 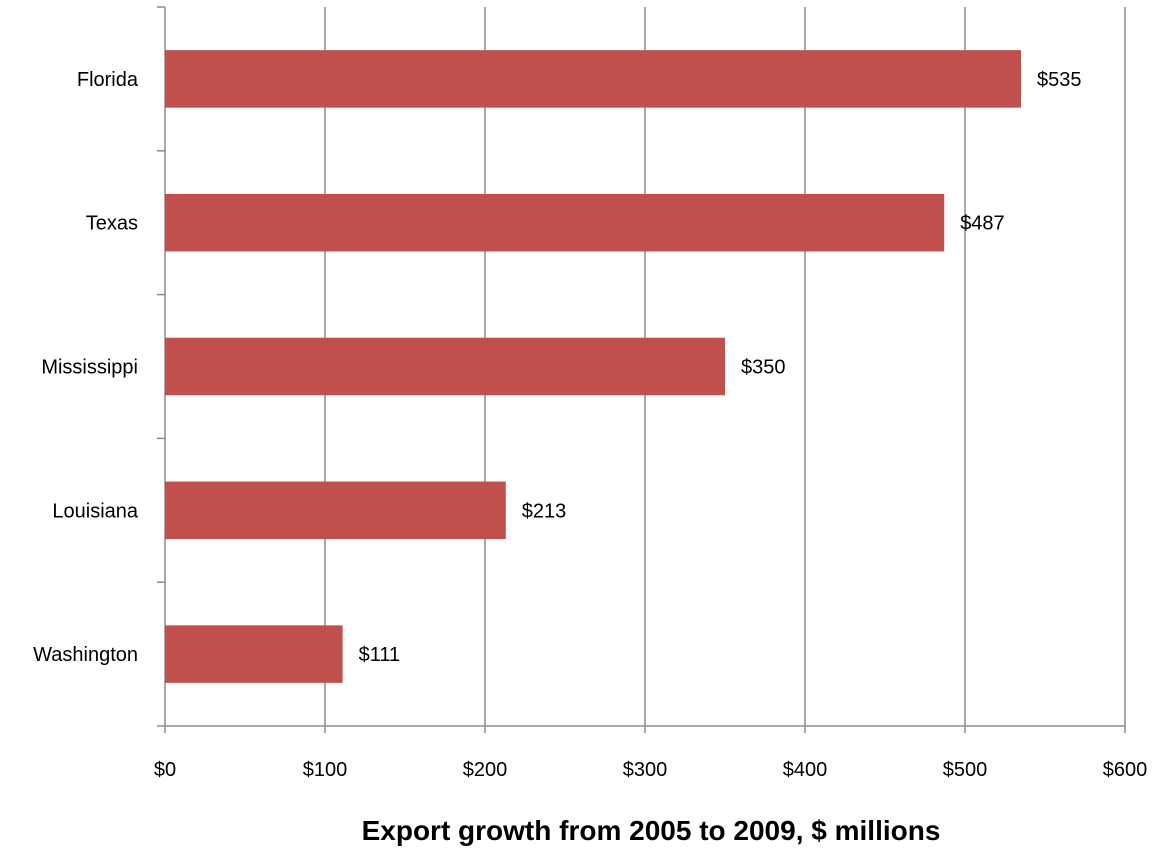 What do you see at coordinates (95, 511) in the screenshot?
I see `category-label: Louisiana` at bounding box center [95, 511].